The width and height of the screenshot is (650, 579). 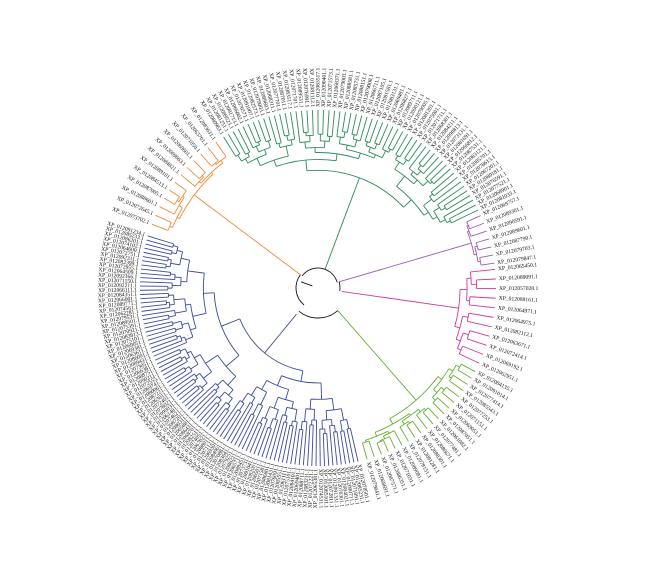 What do you see at coordinates (301, 488) in the screenshot?
I see `leaf-label: XP_012088711.1` at bounding box center [301, 488].